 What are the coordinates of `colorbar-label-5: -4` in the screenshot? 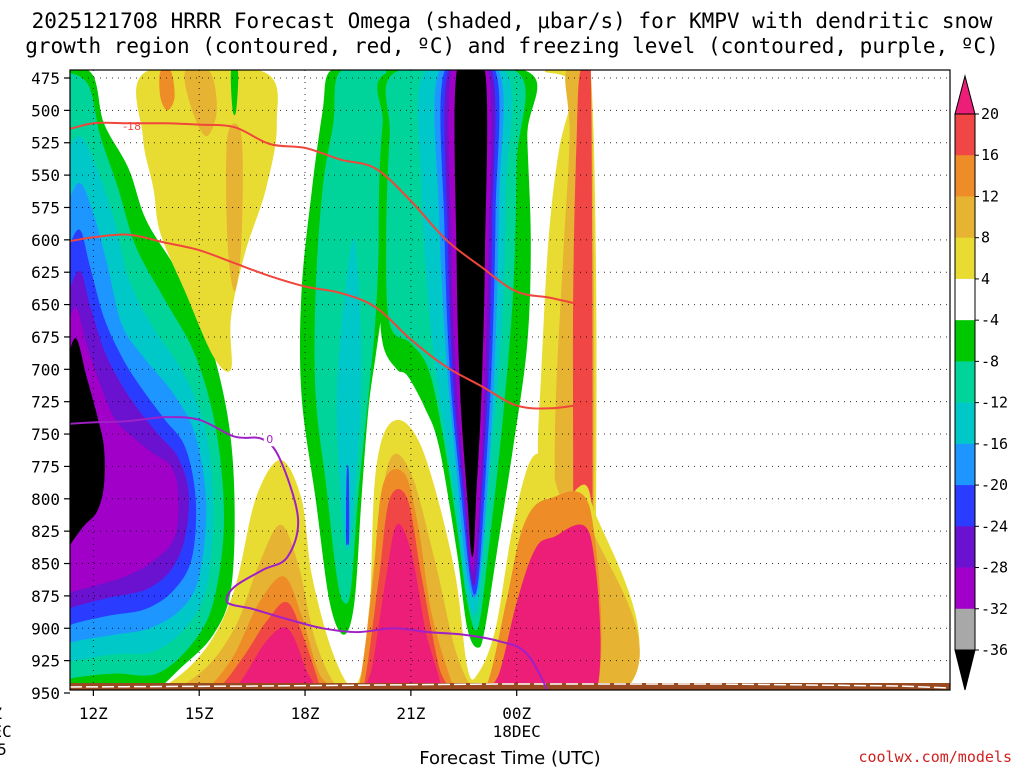 It's located at (990, 320).